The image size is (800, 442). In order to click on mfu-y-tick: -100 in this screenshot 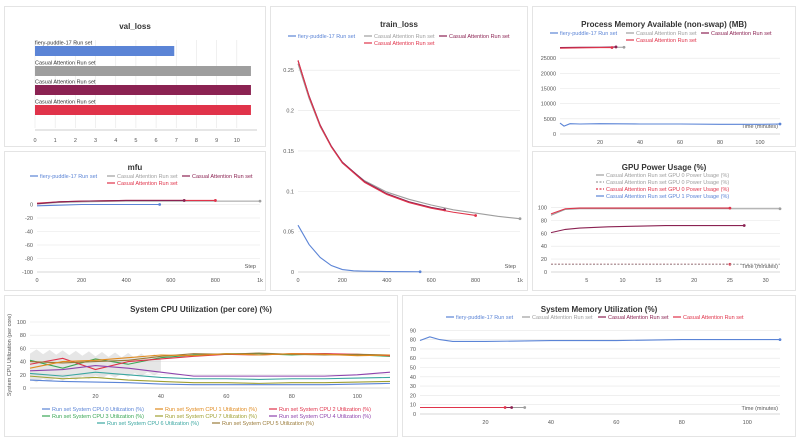, I will do `click(27, 273)`.